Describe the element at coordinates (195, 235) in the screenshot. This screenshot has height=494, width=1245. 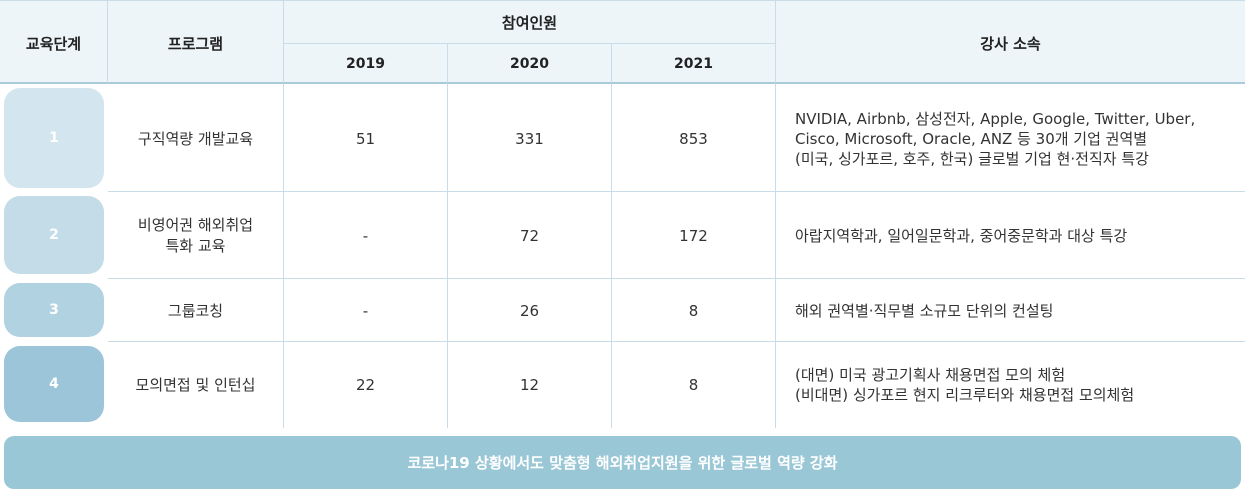
I see `program-name: 비영어권 해외취업 특화 교육` at that location.